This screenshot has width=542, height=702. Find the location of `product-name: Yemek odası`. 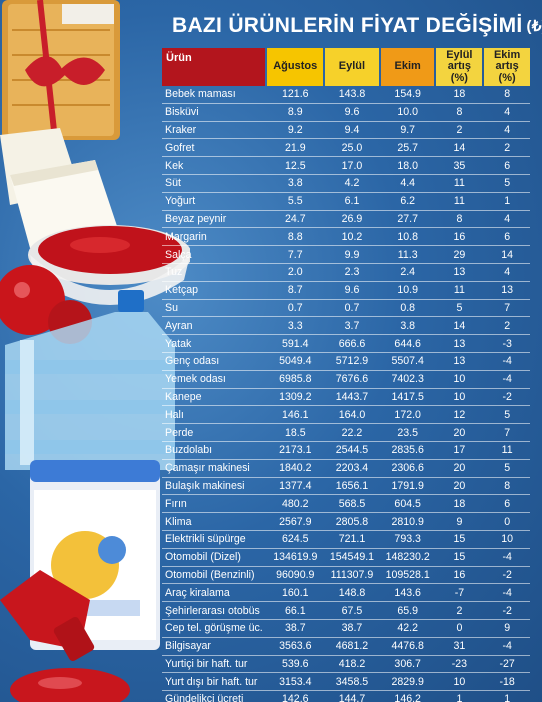

product-name: Yemek odası is located at coordinates (195, 379).